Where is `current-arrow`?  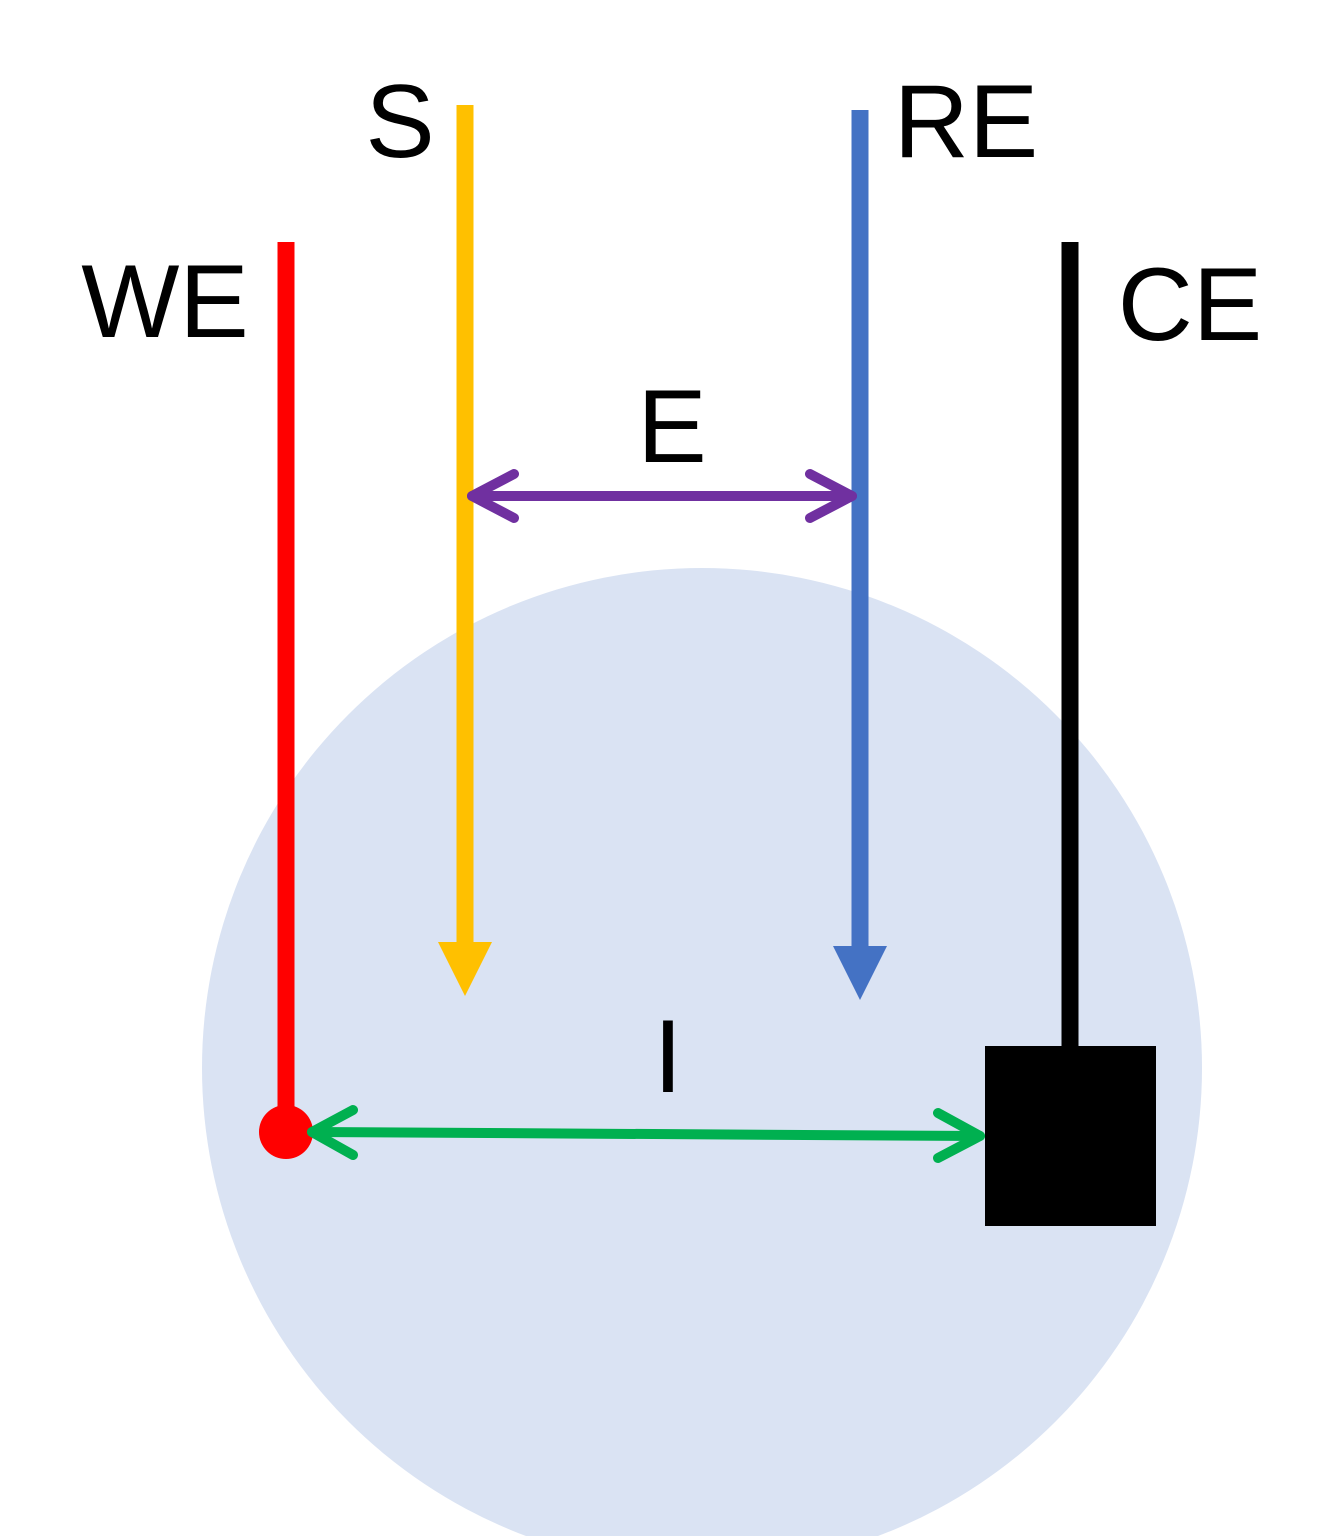
current-arrow is located at coordinates (646, 1134).